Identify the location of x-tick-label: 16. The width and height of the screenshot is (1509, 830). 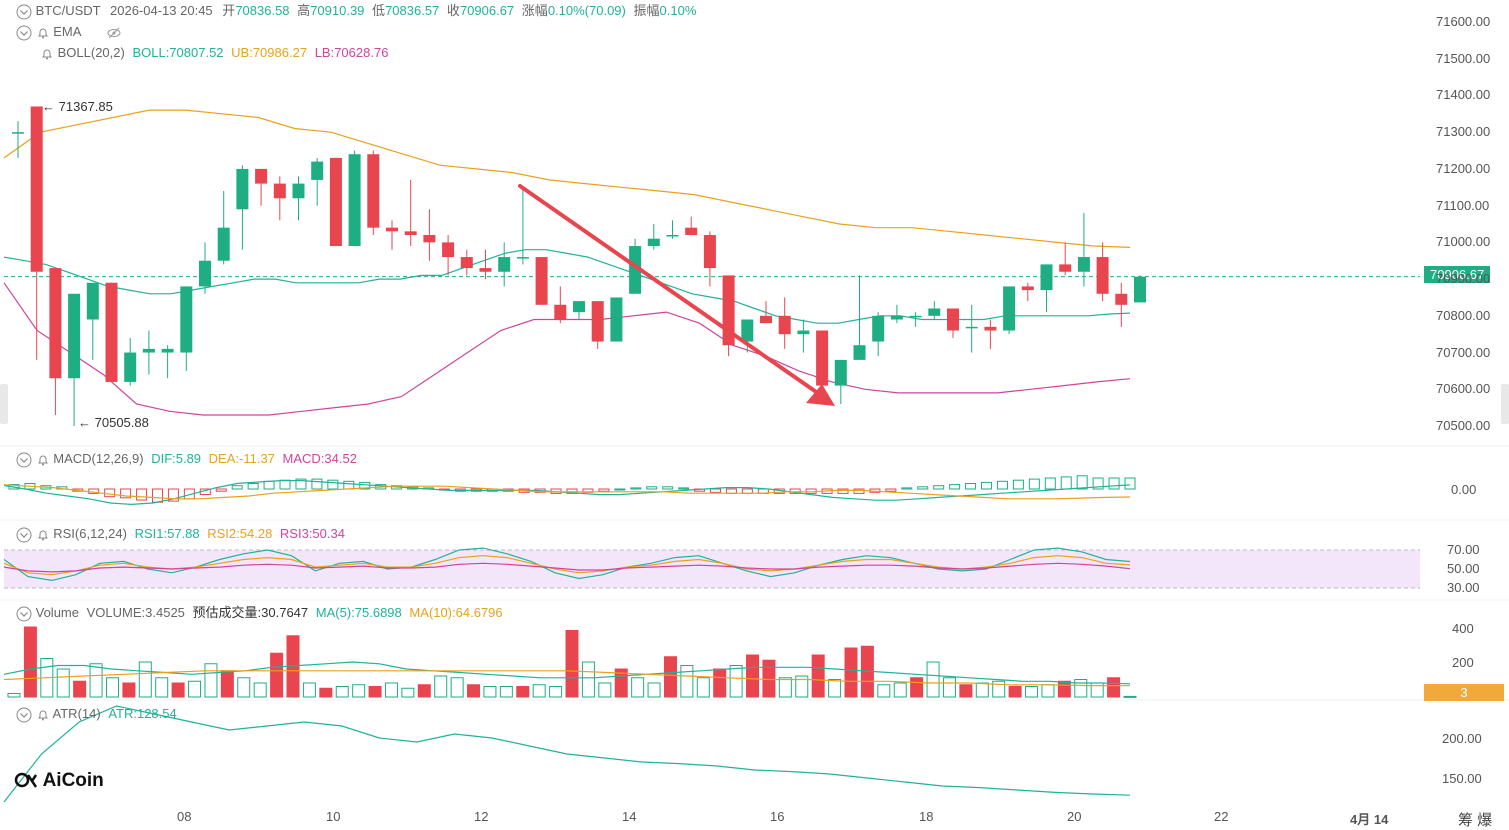
(777, 816).